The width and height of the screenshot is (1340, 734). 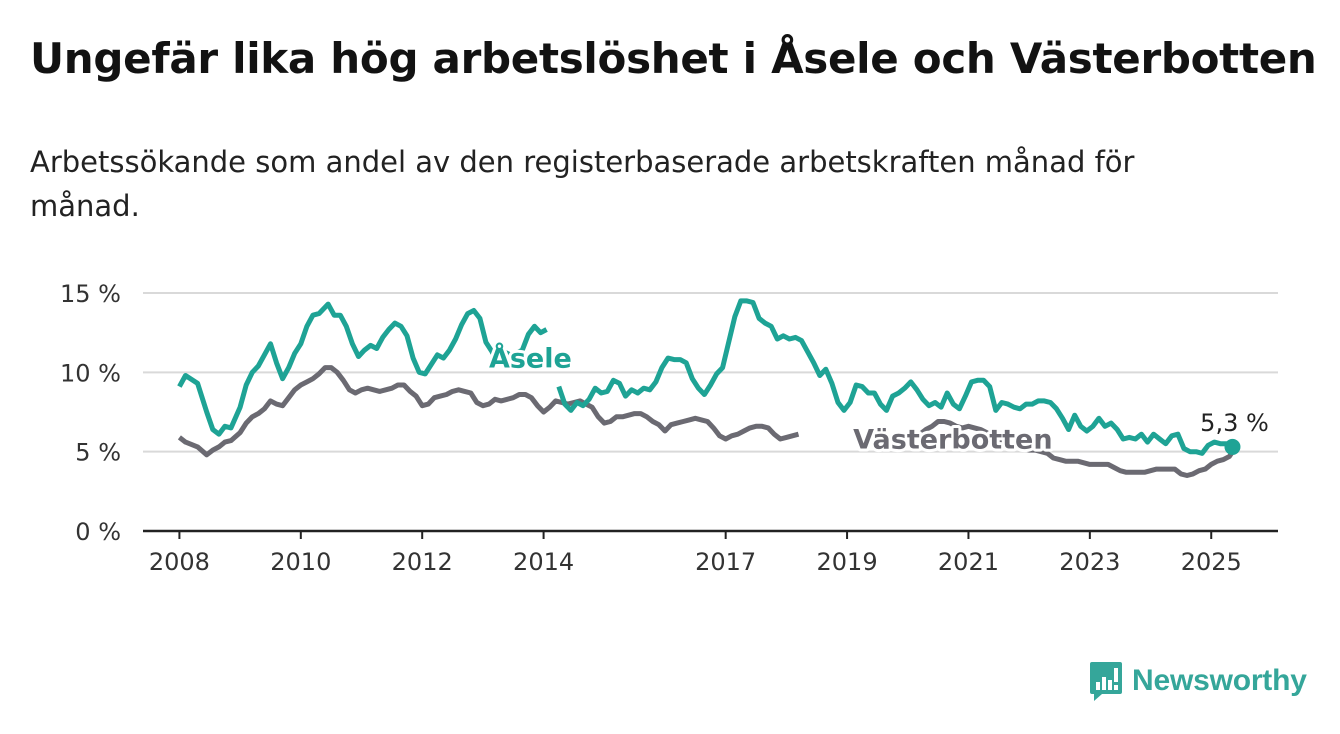 What do you see at coordinates (90, 373) in the screenshot?
I see `y-tick-label: 10 %` at bounding box center [90, 373].